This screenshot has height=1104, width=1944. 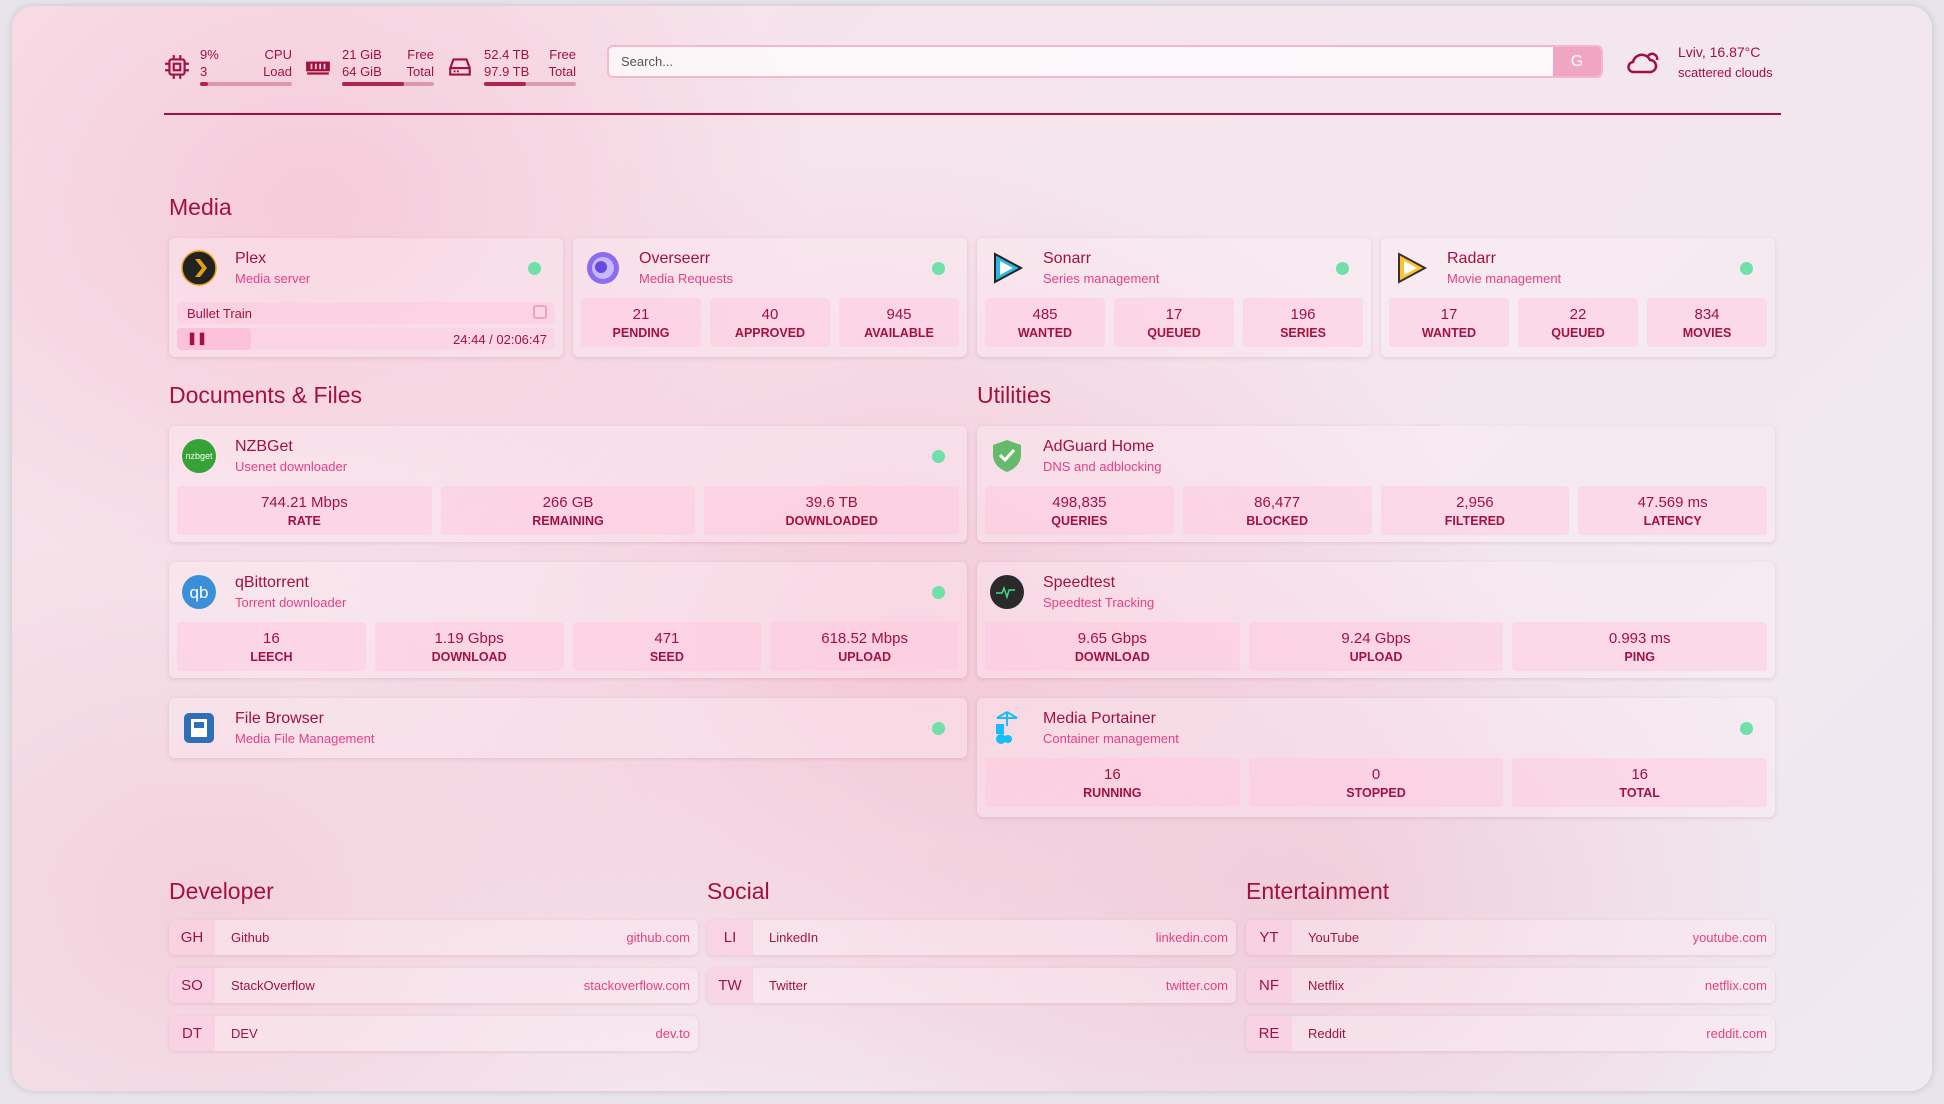 What do you see at coordinates (1510, 1033) in the screenshot?
I see `bookmark-re: RE Reddit reddit.com` at bounding box center [1510, 1033].